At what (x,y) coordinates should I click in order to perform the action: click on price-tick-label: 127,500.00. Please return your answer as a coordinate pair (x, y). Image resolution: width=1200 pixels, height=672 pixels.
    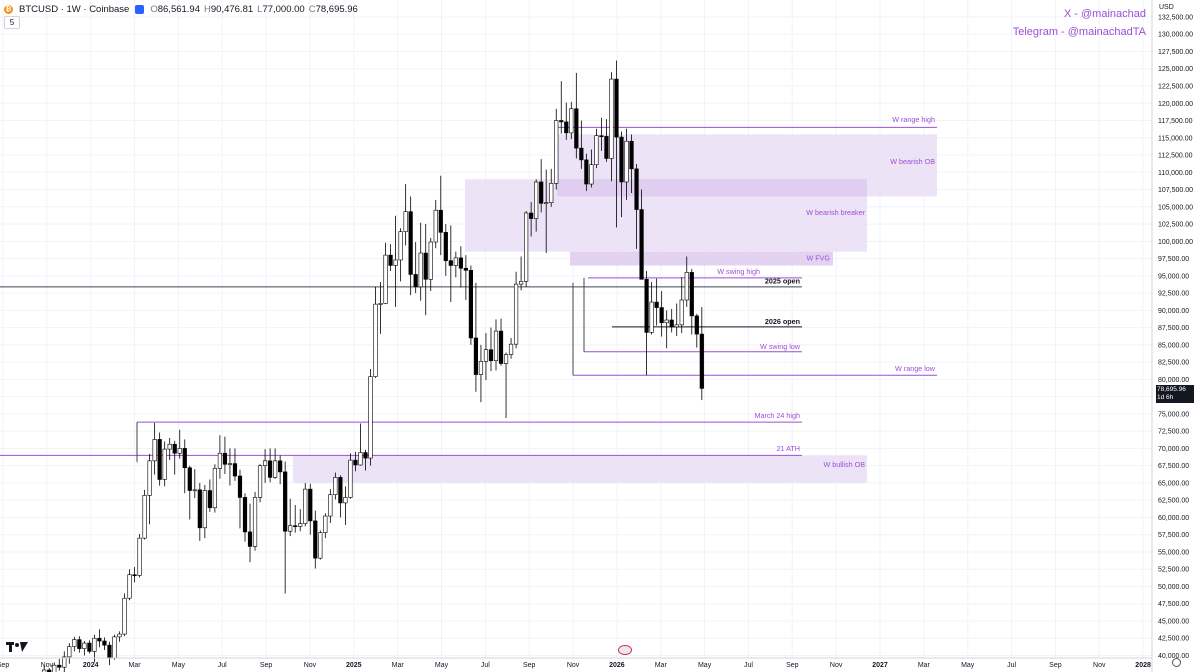
    Looking at the image, I should click on (1175, 52).